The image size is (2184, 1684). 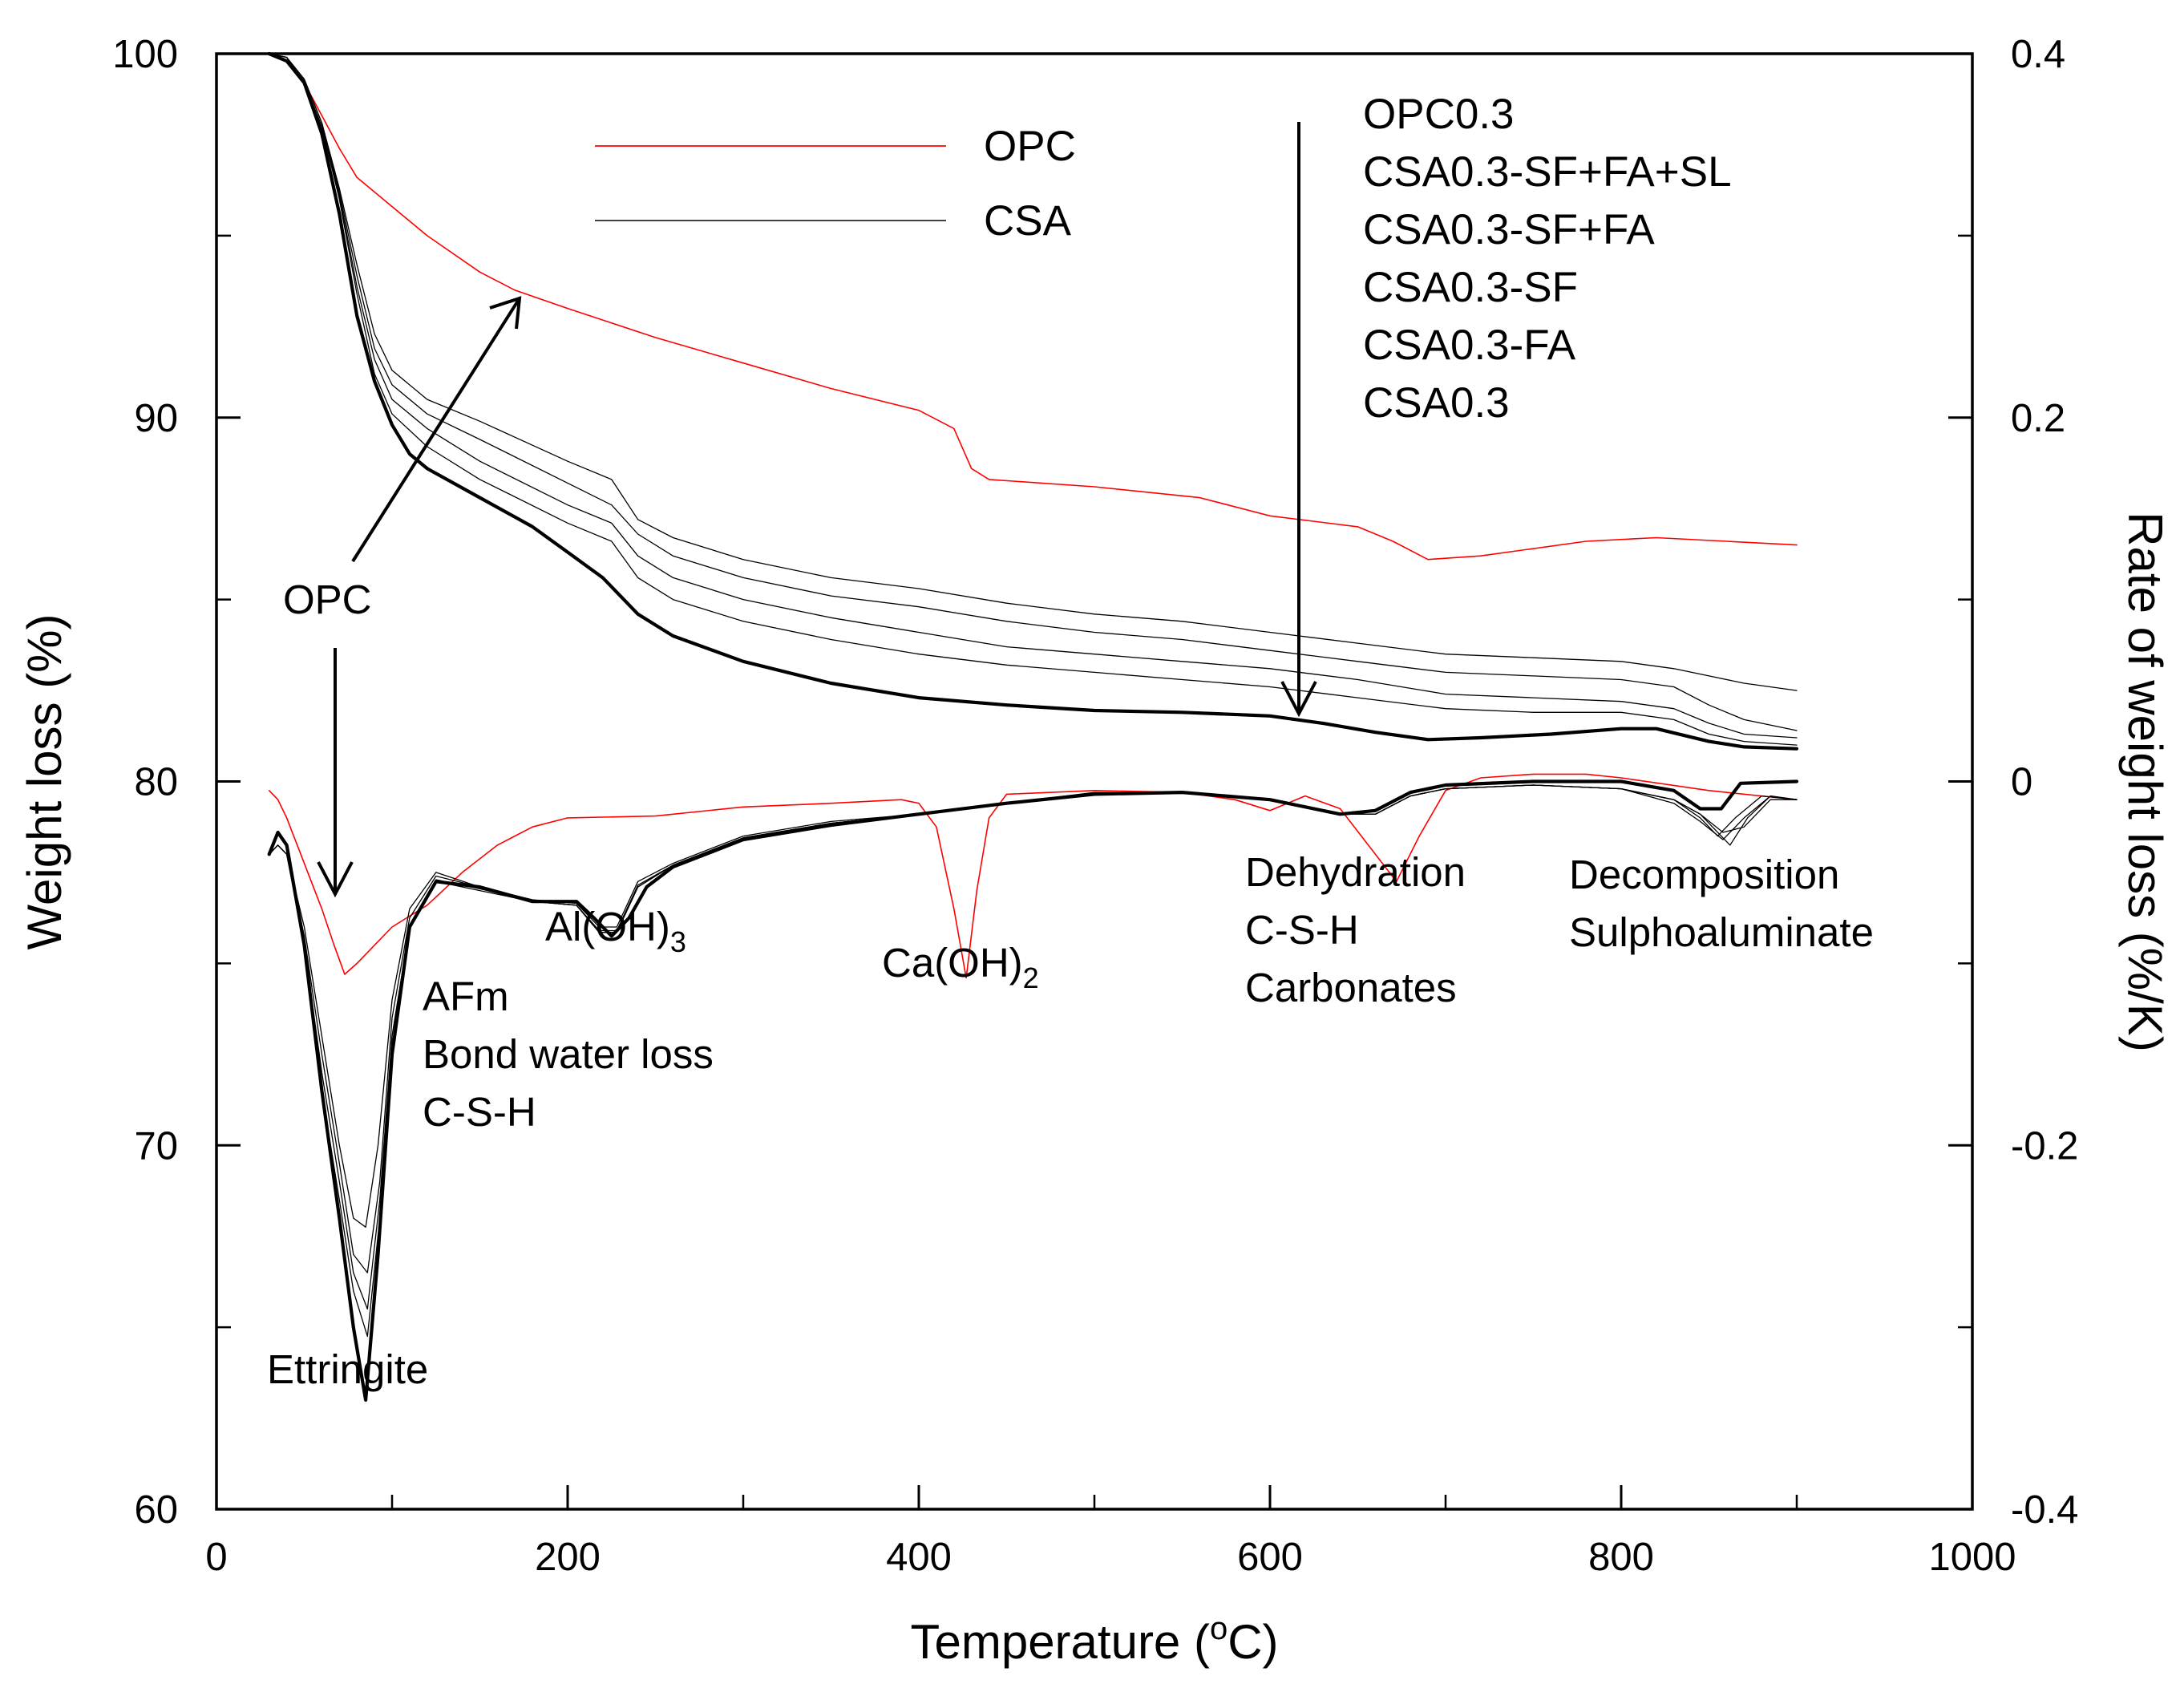 What do you see at coordinates (1030, 146) in the screenshot?
I see `legend-label-opc: OPC` at bounding box center [1030, 146].